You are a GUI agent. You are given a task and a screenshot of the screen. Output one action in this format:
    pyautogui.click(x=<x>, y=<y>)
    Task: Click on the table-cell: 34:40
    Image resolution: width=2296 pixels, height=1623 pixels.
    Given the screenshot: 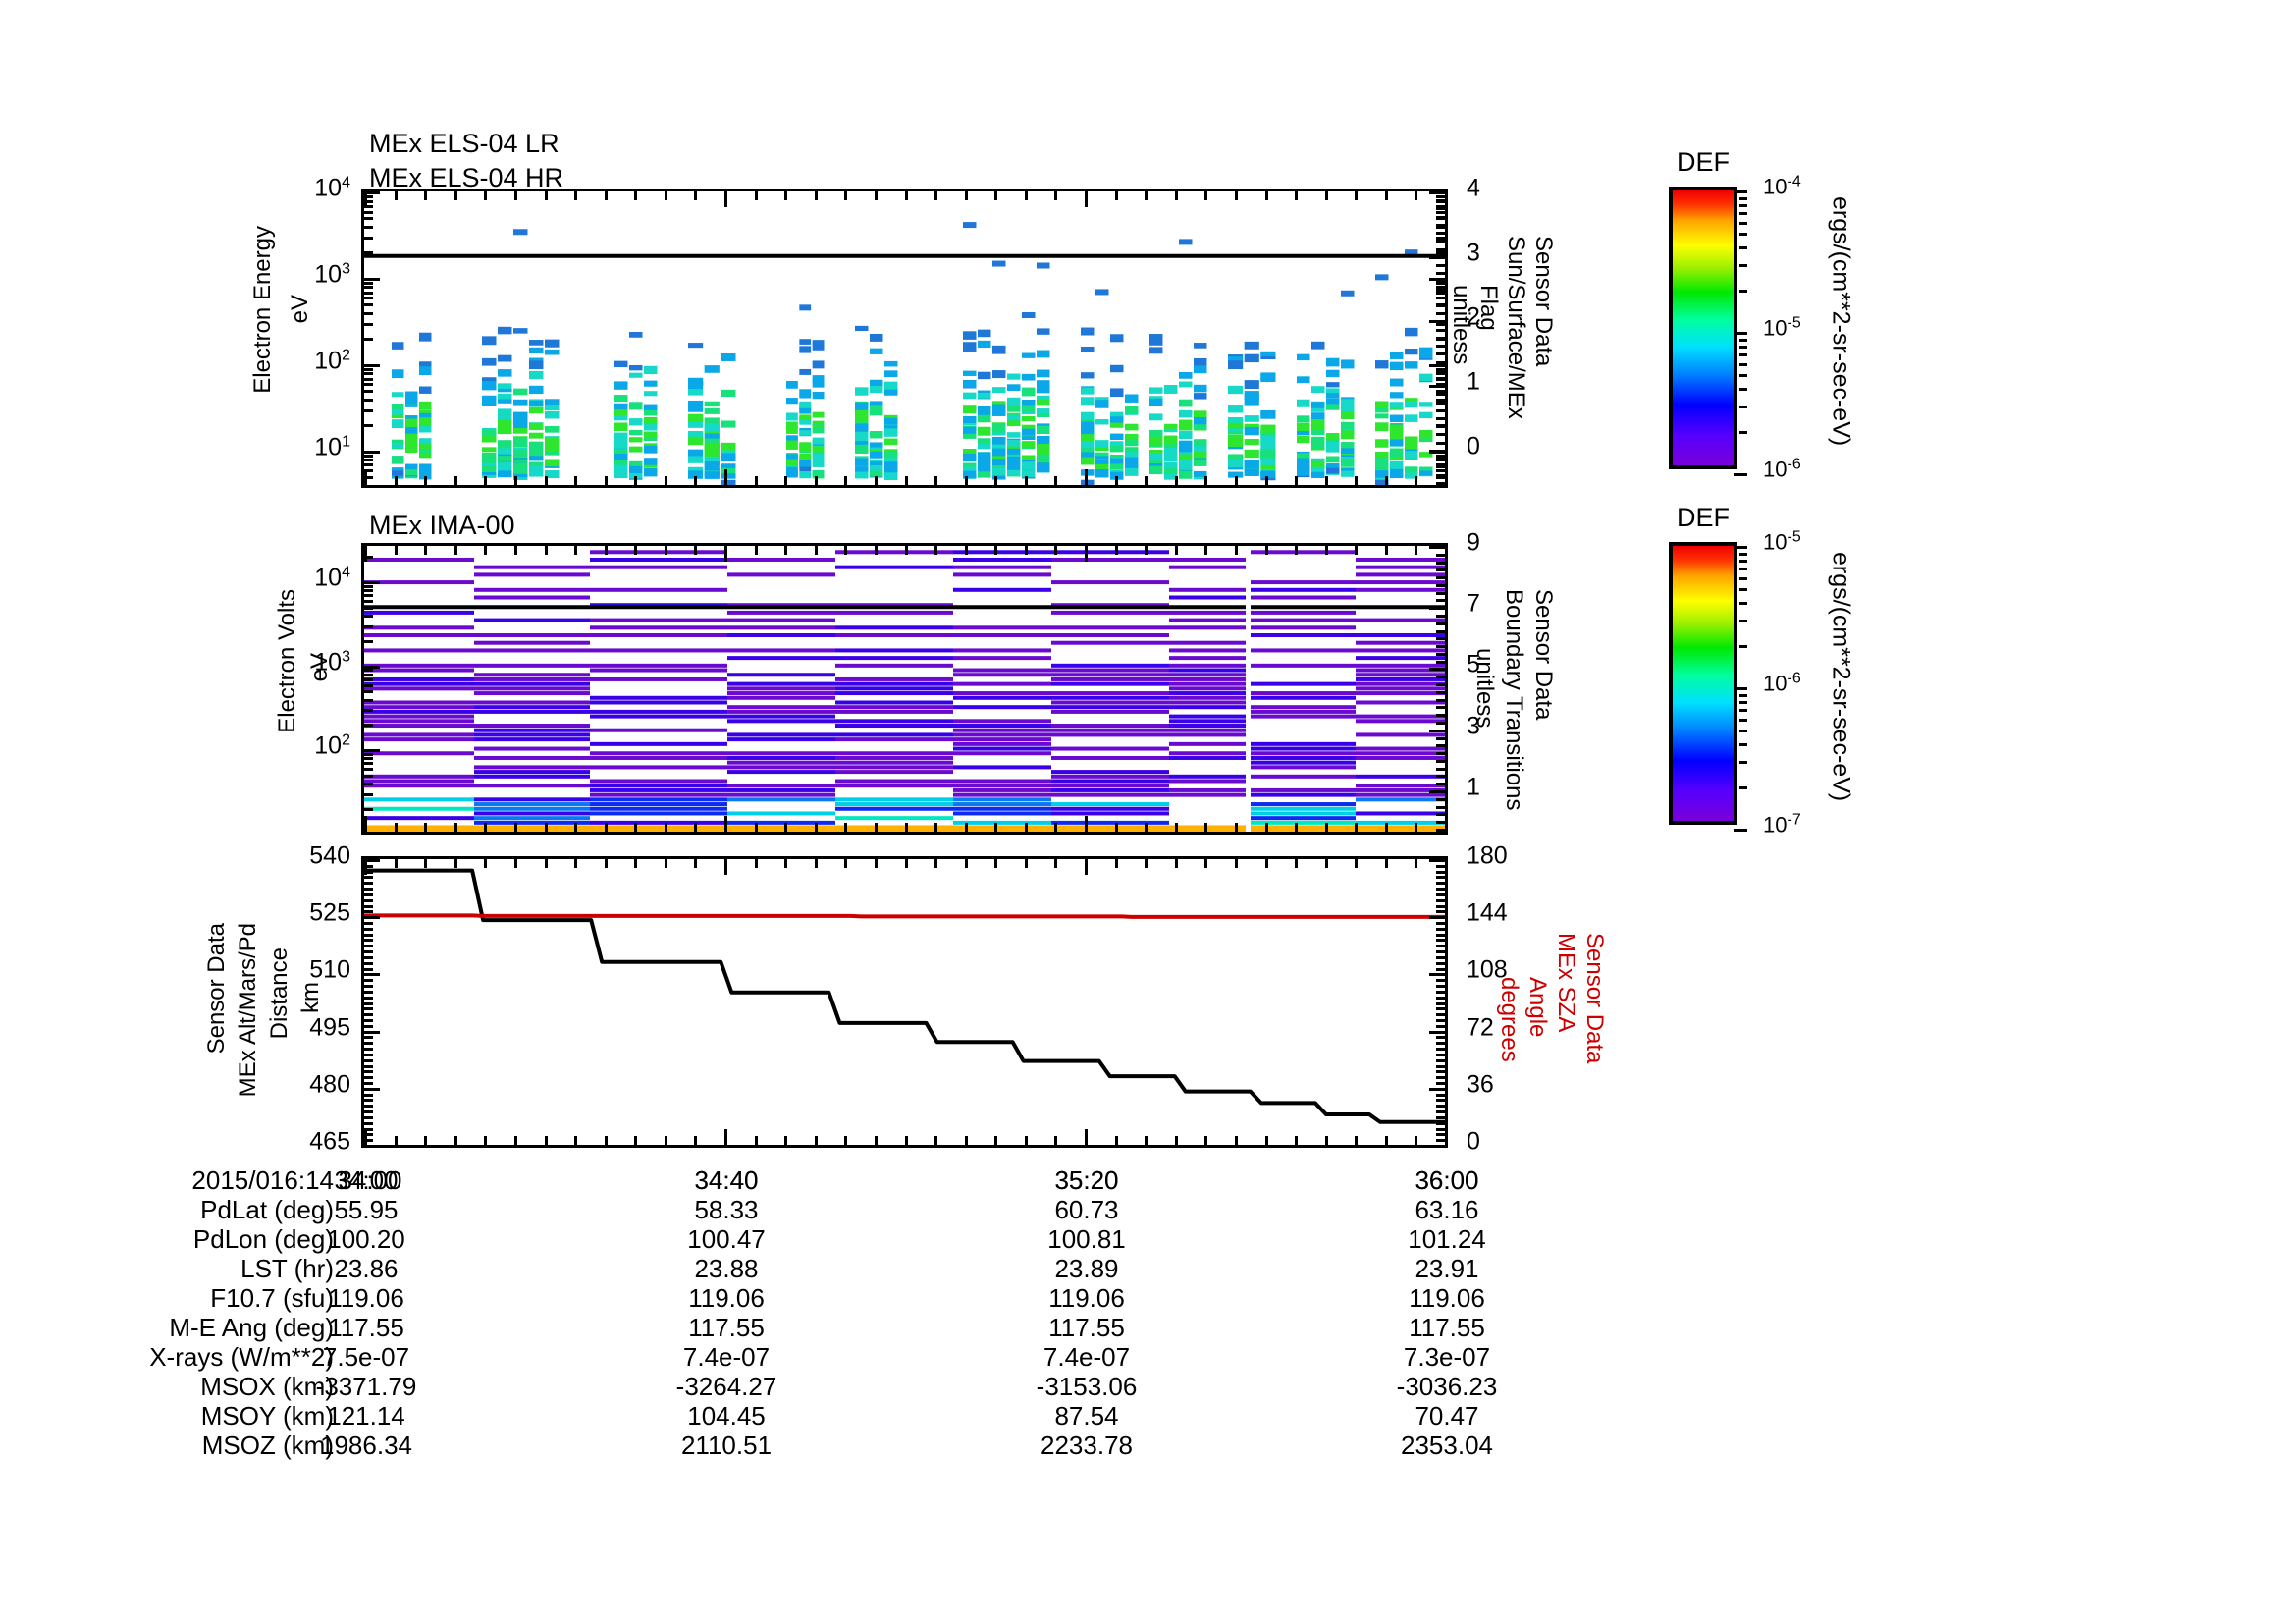 What is the action you would take?
    pyautogui.click(x=727, y=1180)
    